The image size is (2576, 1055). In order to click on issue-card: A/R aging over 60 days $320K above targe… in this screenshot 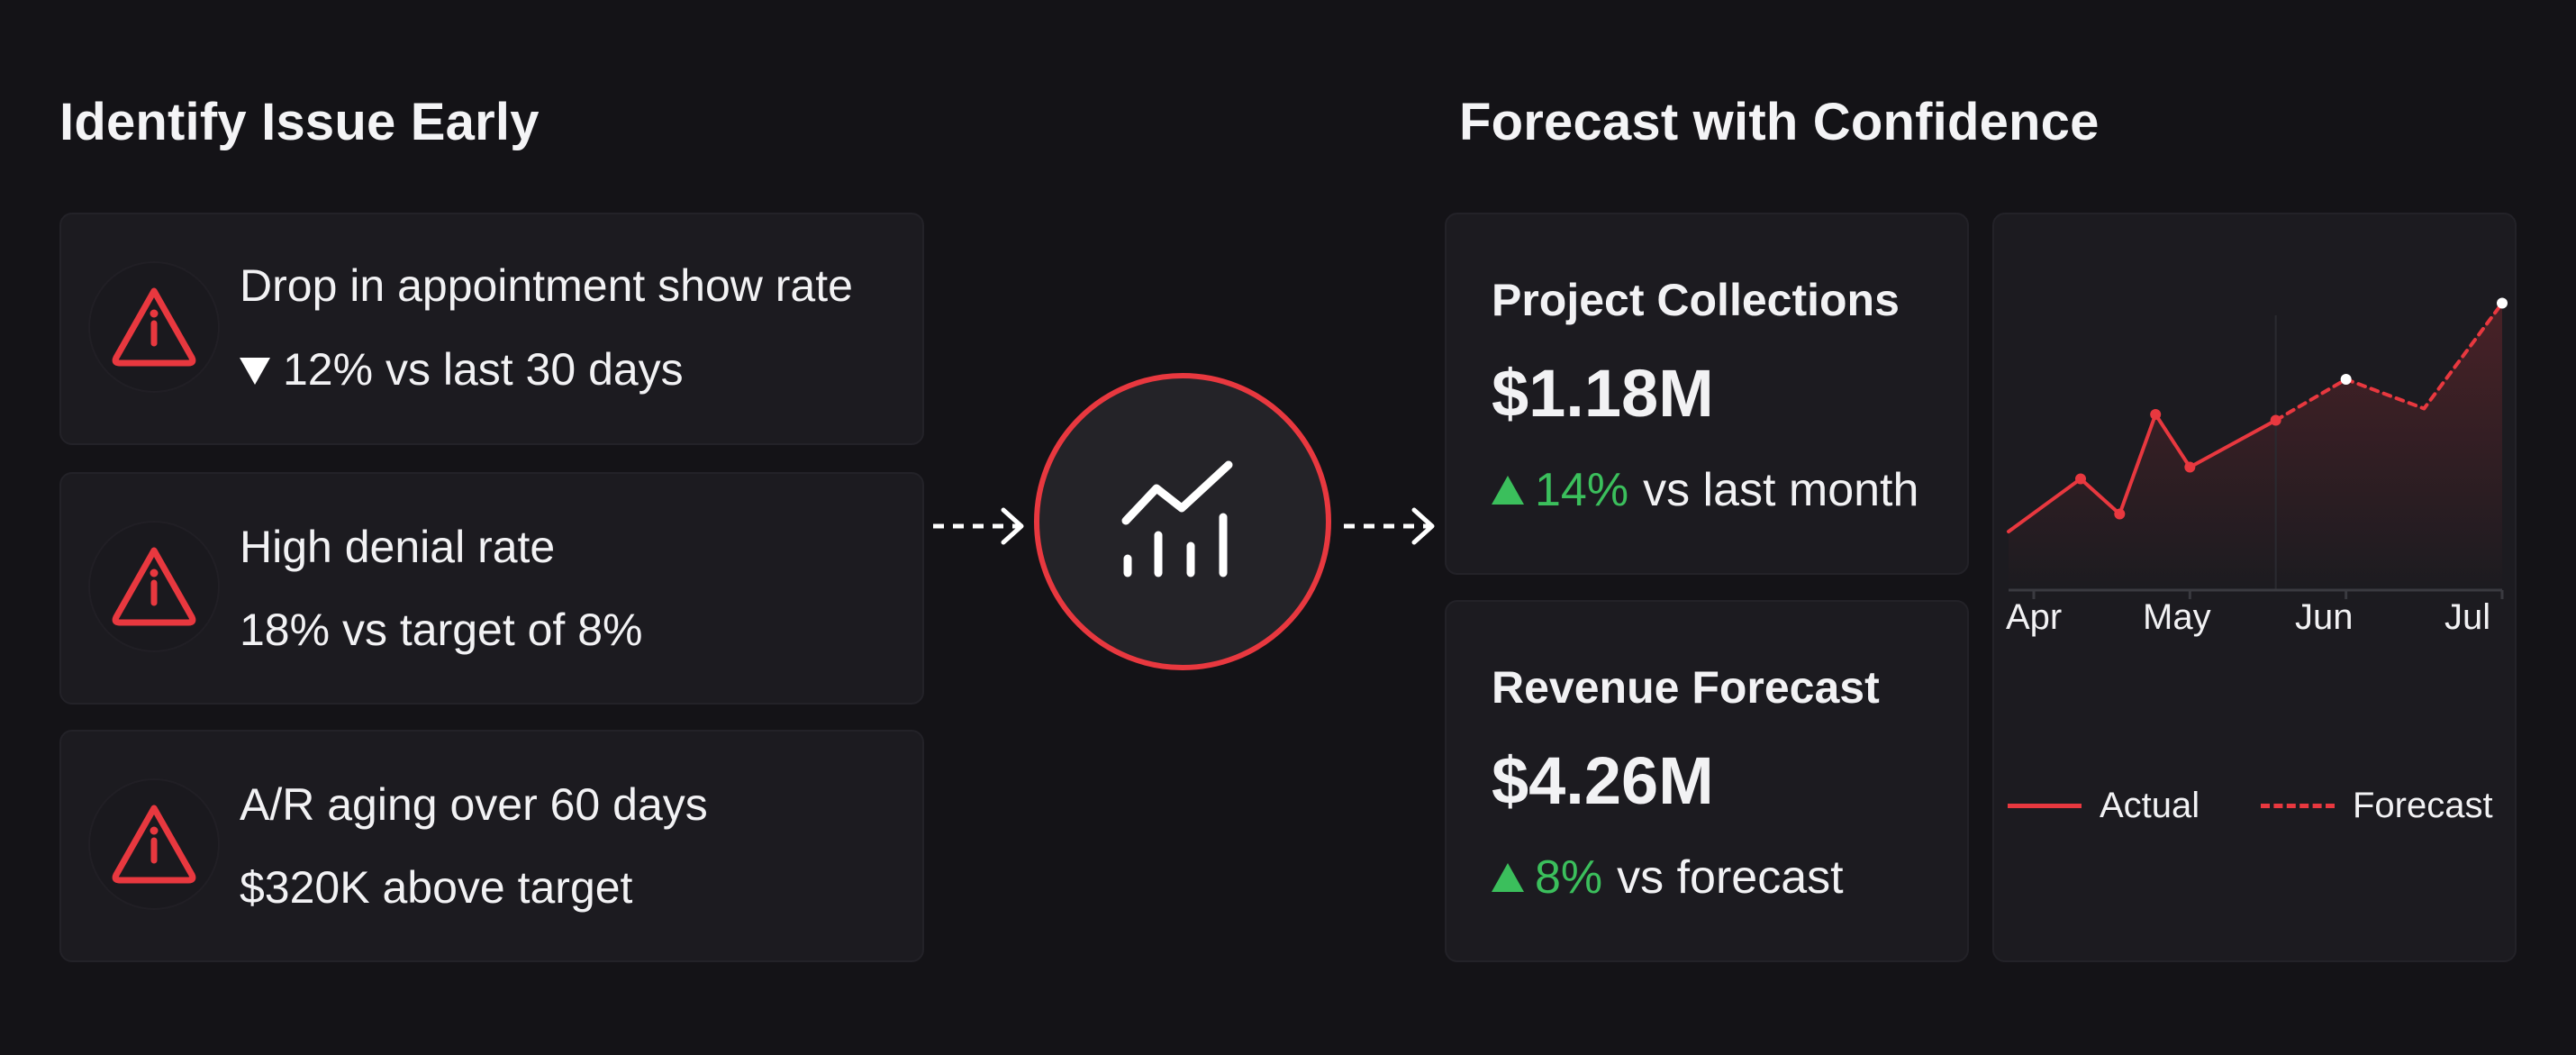, I will do `click(492, 846)`.